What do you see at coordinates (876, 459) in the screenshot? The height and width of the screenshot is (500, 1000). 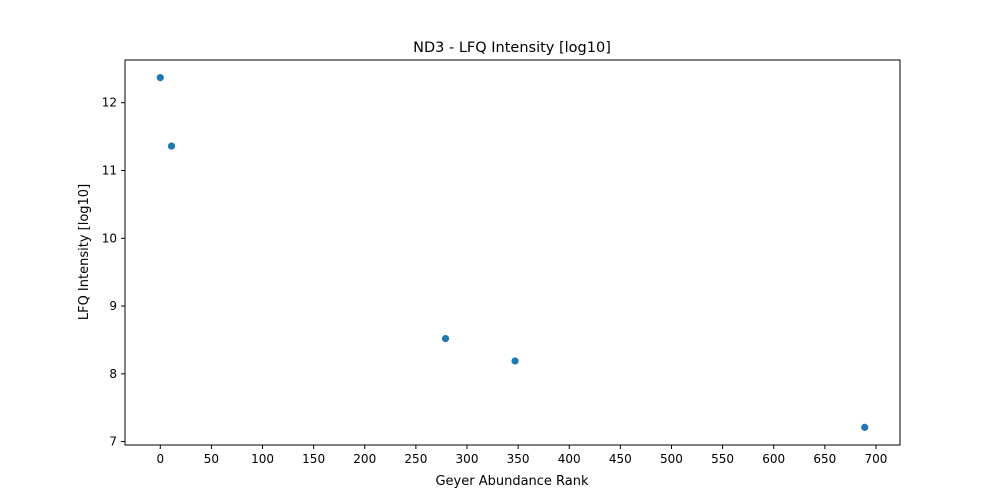 I see `x-tick-label: 700` at bounding box center [876, 459].